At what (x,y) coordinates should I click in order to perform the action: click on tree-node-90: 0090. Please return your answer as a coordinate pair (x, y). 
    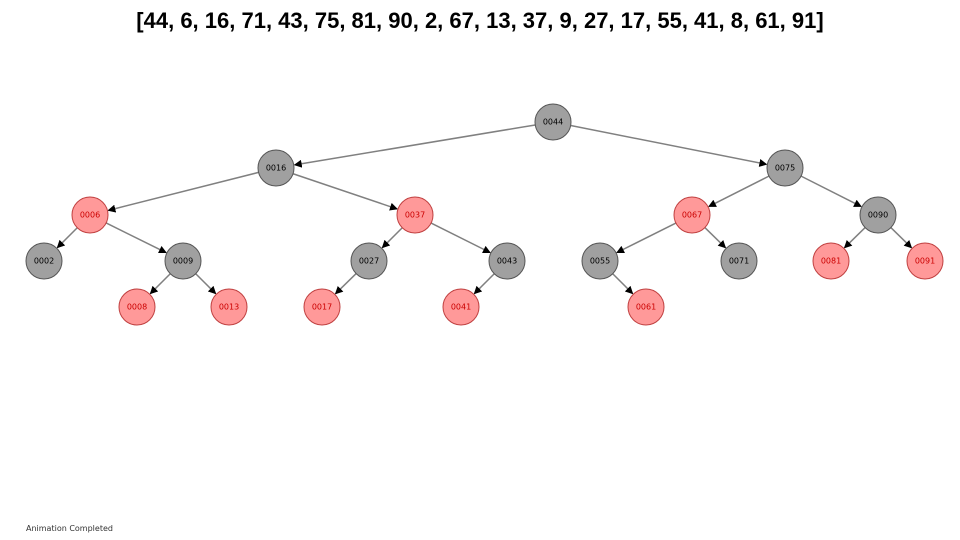
    Looking at the image, I should click on (878, 215).